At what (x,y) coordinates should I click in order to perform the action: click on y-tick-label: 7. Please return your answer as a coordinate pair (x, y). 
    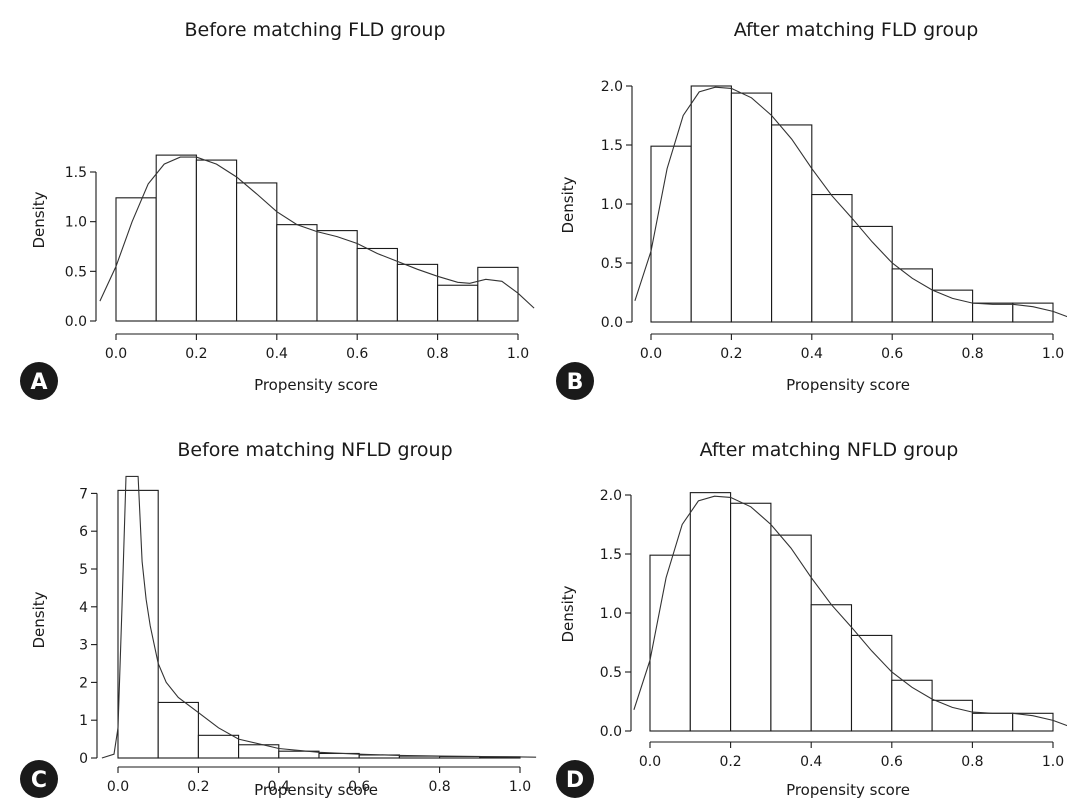
    Looking at the image, I should click on (83, 494).